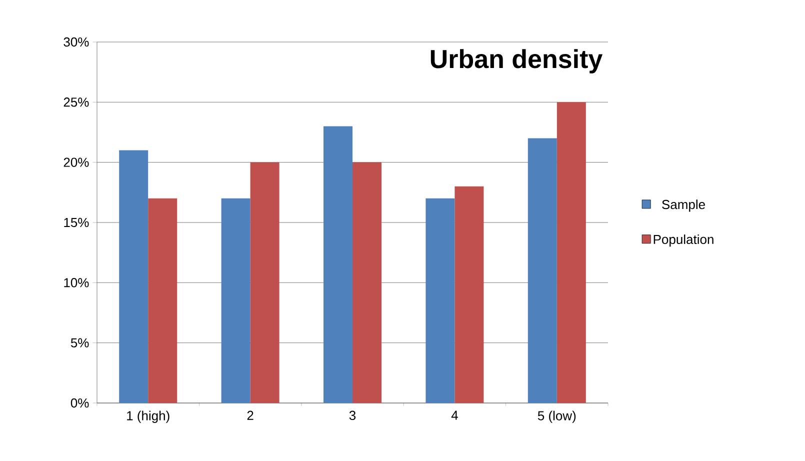 This screenshot has width=805, height=461. Describe the element at coordinates (79, 403) in the screenshot. I see `y-tick-label: 0%` at that location.